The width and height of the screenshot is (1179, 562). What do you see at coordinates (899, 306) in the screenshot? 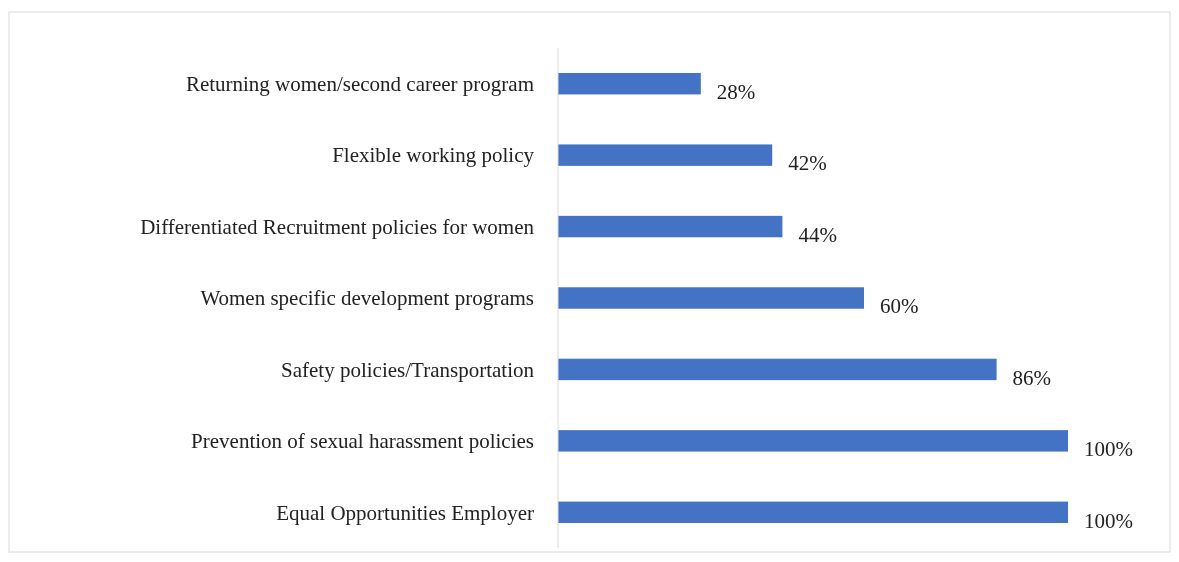
I see `data-label: 60%` at bounding box center [899, 306].